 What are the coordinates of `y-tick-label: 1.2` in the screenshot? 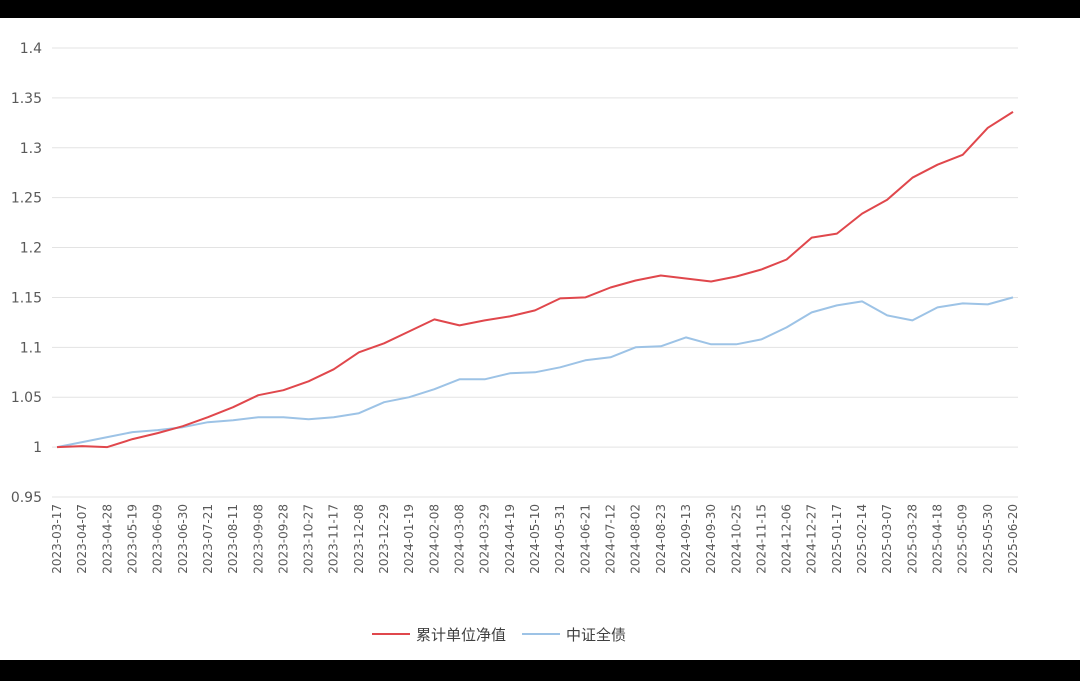 It's located at (31, 249).